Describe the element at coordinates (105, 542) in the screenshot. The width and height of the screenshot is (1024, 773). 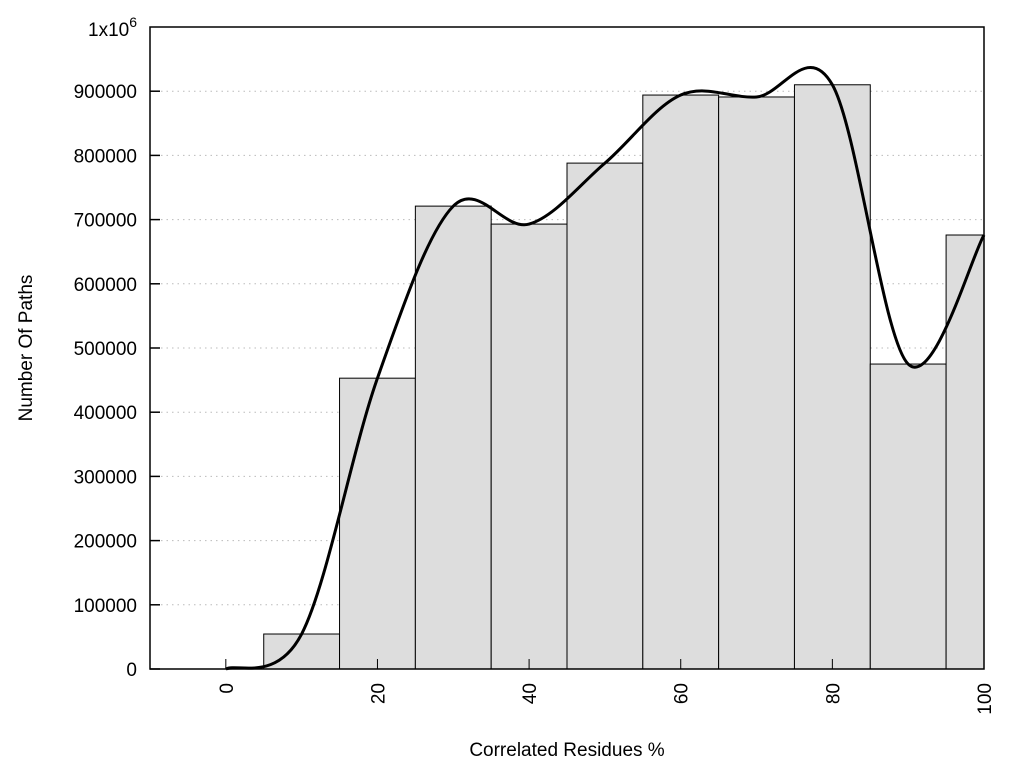
I see `y-tick-label: 200000` at that location.